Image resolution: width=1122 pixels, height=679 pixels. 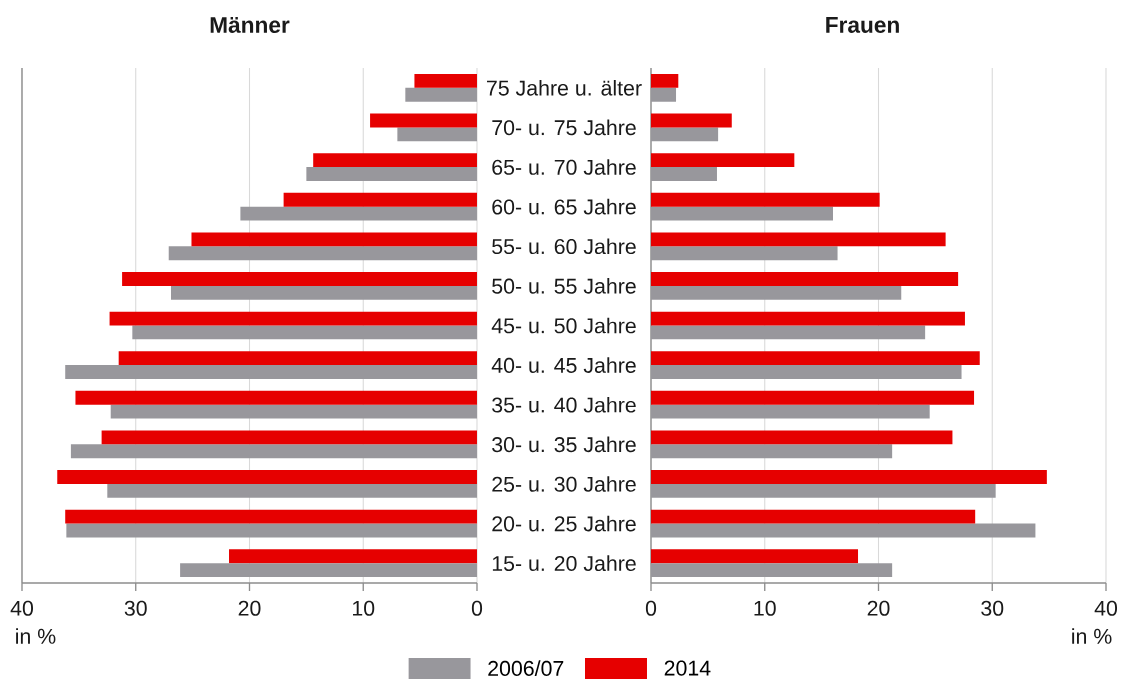 I want to click on y-tick-label: 55- u. 60 Jahre, so click(x=564, y=246).